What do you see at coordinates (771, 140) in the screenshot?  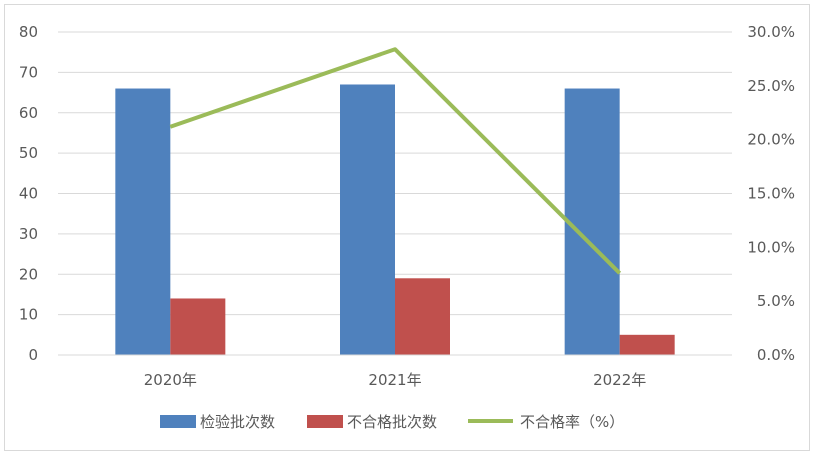 I see `right-tick-label: 20.0%` at bounding box center [771, 140].